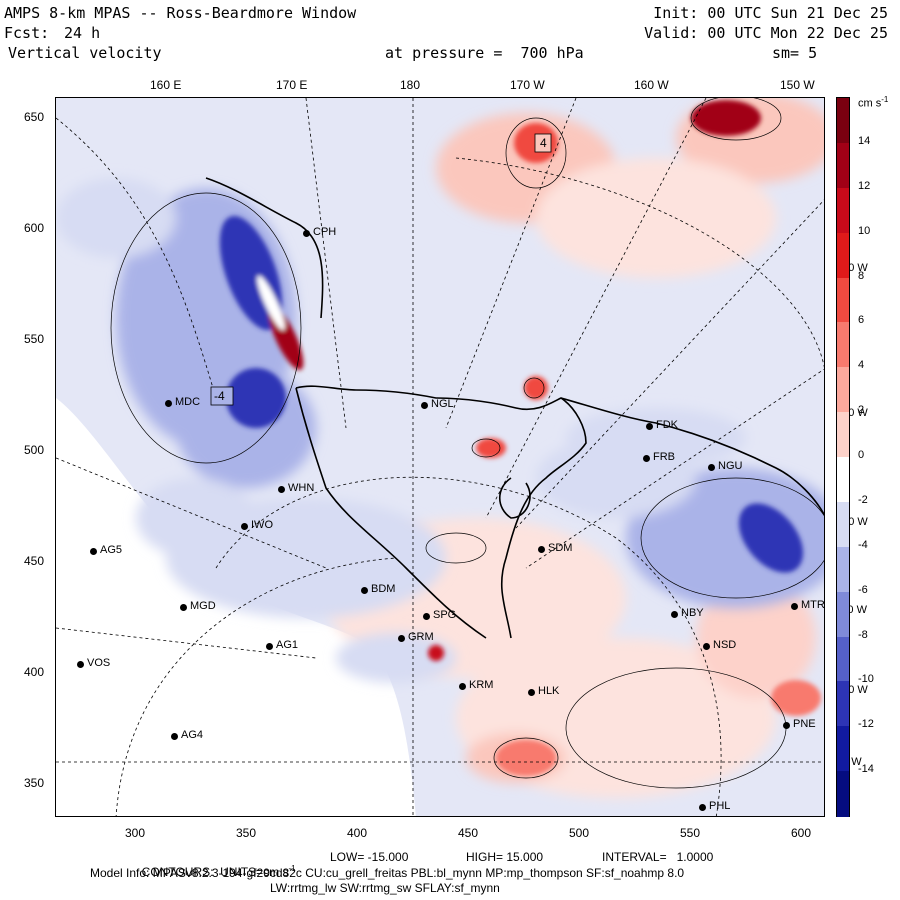 The image size is (900, 900). I want to click on x-label-600: 600, so click(801, 833).